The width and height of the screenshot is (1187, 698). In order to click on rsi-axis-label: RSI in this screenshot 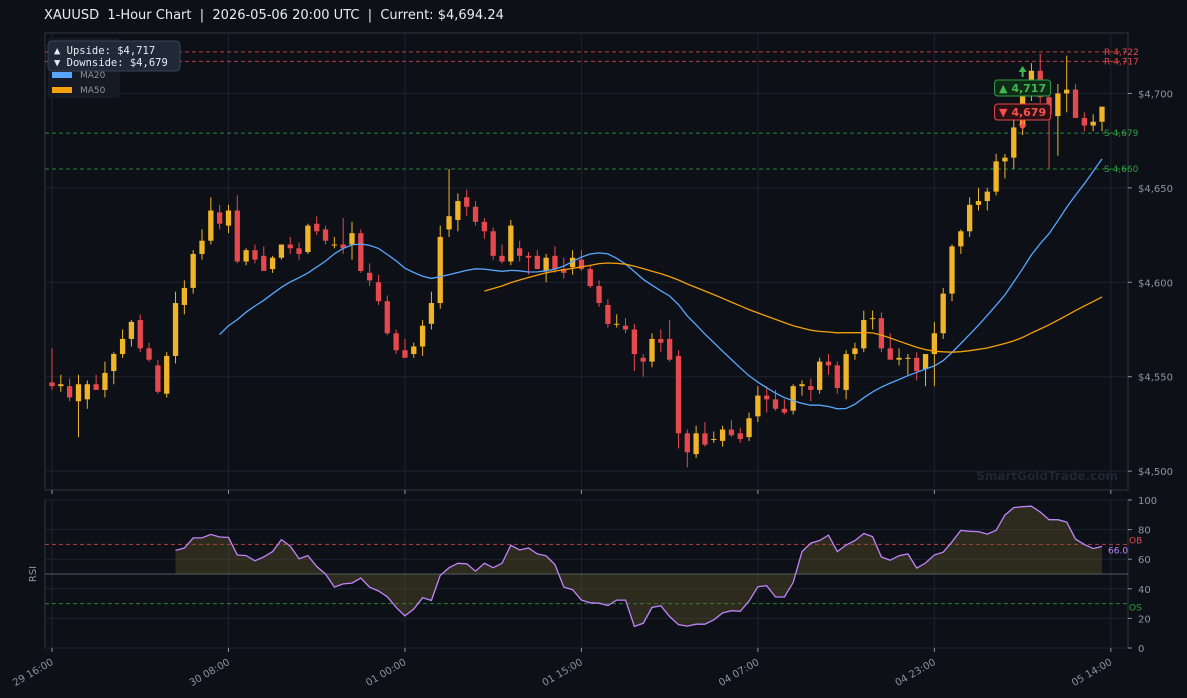, I will do `click(33, 574)`.